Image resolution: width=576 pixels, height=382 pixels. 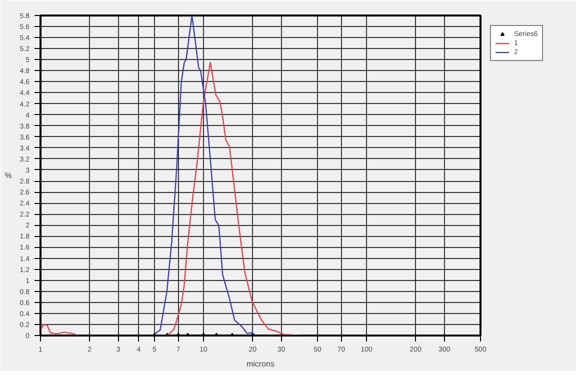 What do you see at coordinates (260, 364) in the screenshot?
I see `x-axis-title: microns` at bounding box center [260, 364].